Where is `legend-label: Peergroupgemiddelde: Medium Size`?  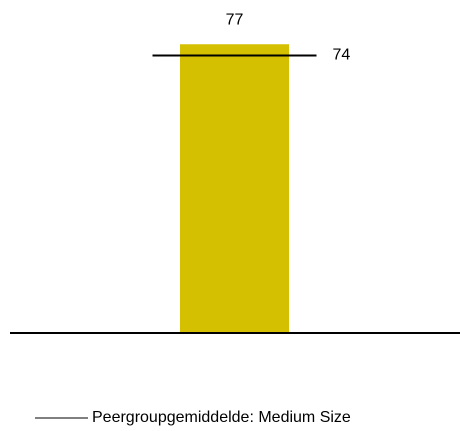 legend-label: Peergroupgemiddelde: Medium Size is located at coordinates (221, 417).